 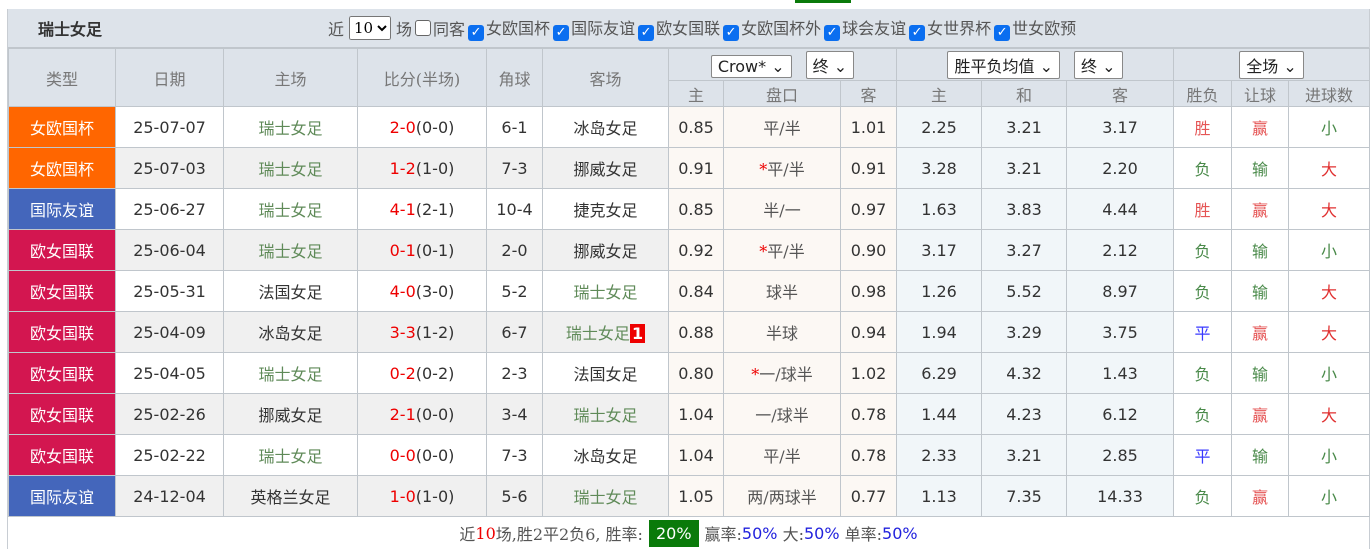 What do you see at coordinates (605, 209) in the screenshot?
I see `away-team: 捷克女足` at bounding box center [605, 209].